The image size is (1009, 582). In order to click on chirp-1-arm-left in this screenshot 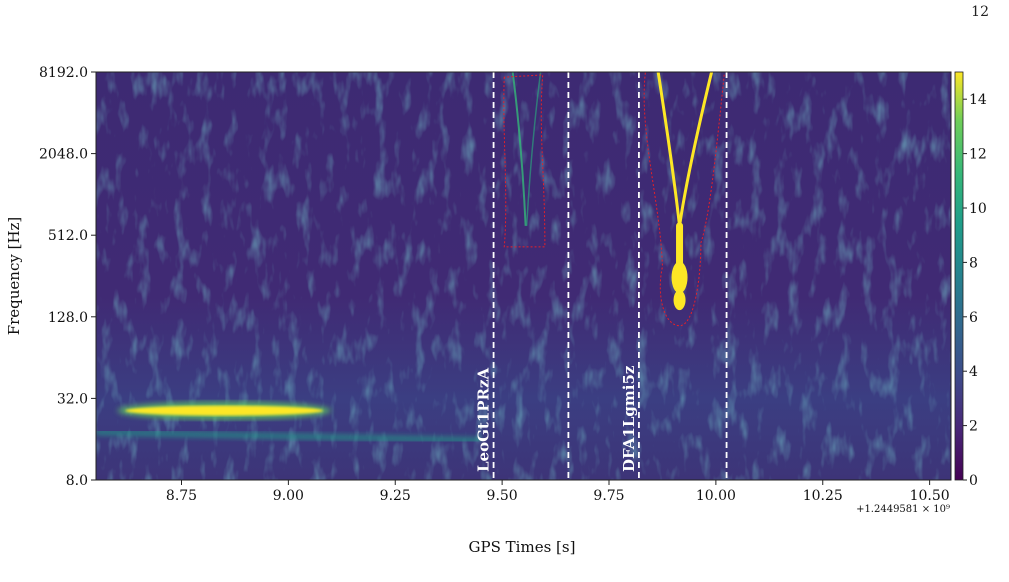, I will do `click(519, 149)`.